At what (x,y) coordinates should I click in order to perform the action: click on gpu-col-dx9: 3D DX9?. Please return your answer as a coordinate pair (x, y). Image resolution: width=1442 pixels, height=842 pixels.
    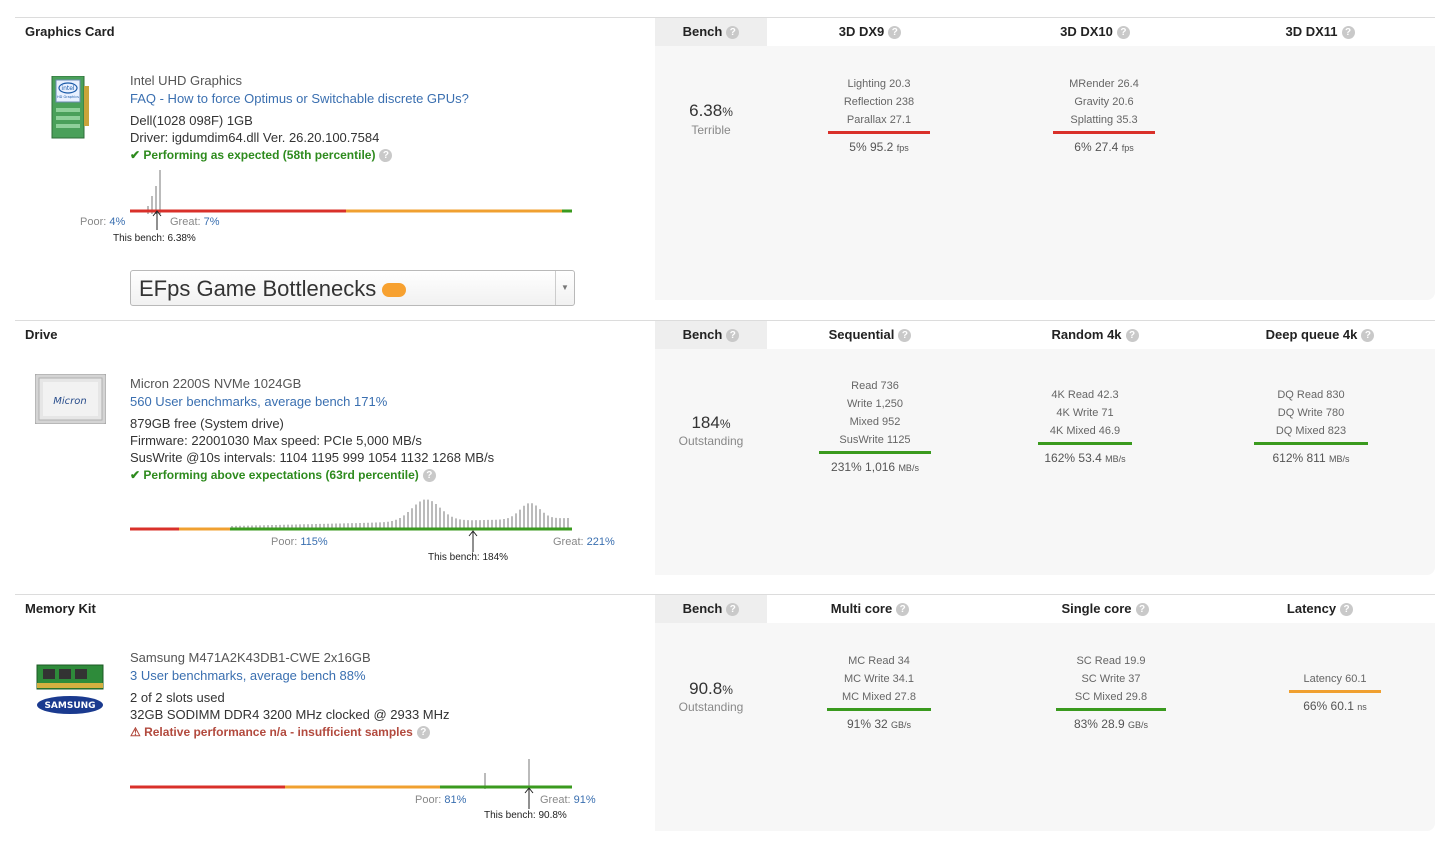
    Looking at the image, I should click on (870, 32).